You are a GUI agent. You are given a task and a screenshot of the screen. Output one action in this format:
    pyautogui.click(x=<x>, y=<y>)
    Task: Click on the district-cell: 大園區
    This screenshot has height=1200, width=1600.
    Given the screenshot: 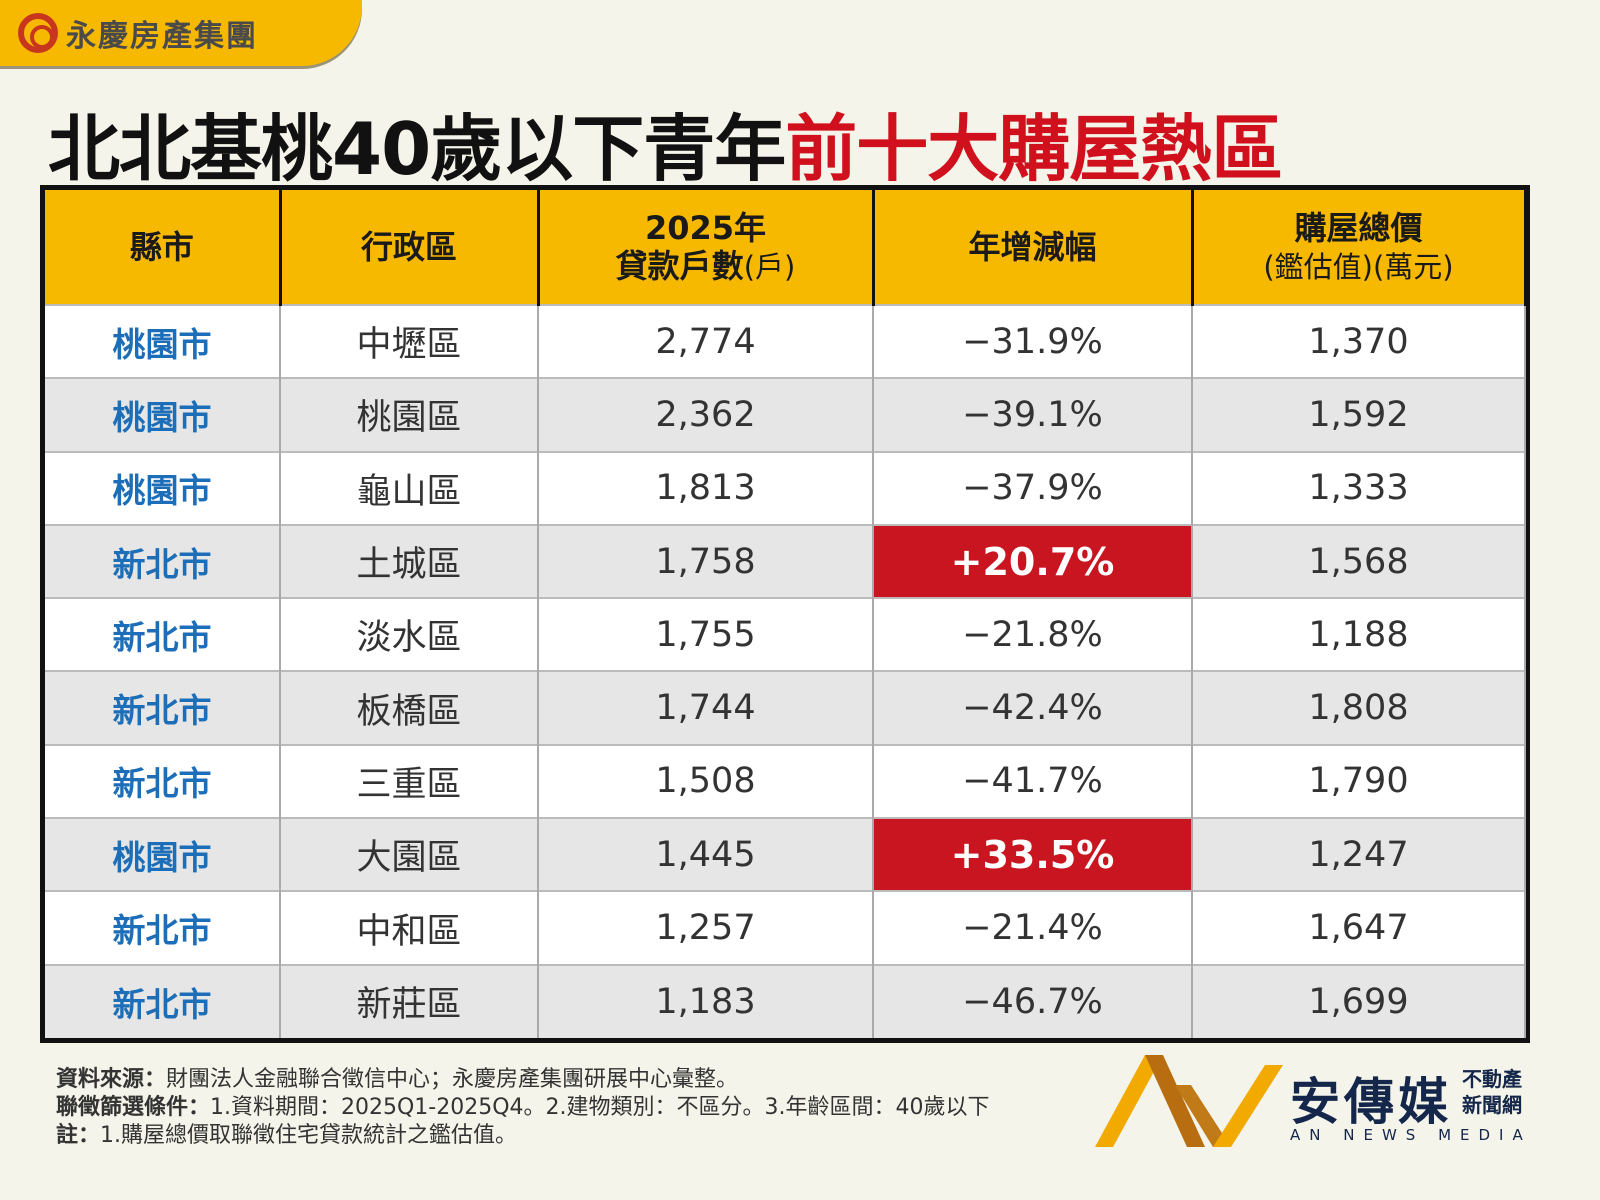 What is the action you would take?
    pyautogui.click(x=409, y=854)
    